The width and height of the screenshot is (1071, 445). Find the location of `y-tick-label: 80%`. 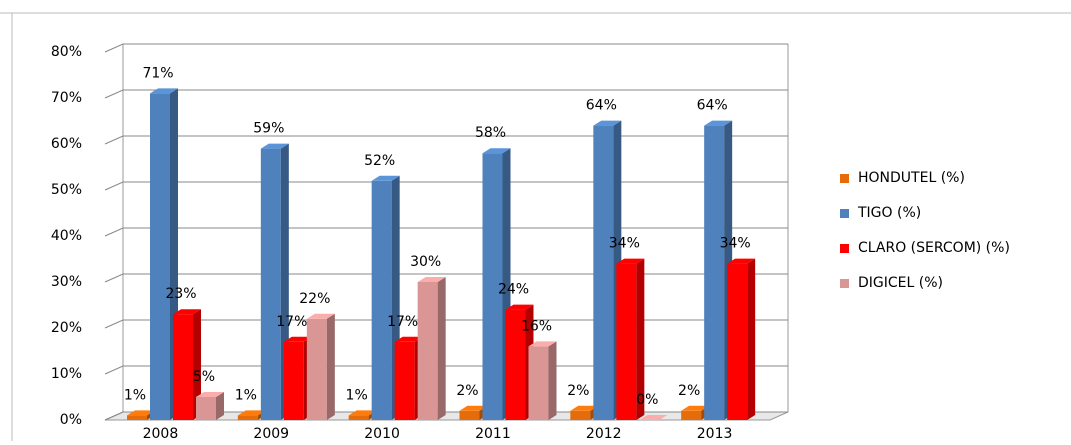

y-tick-label: 80% is located at coordinates (66, 52).